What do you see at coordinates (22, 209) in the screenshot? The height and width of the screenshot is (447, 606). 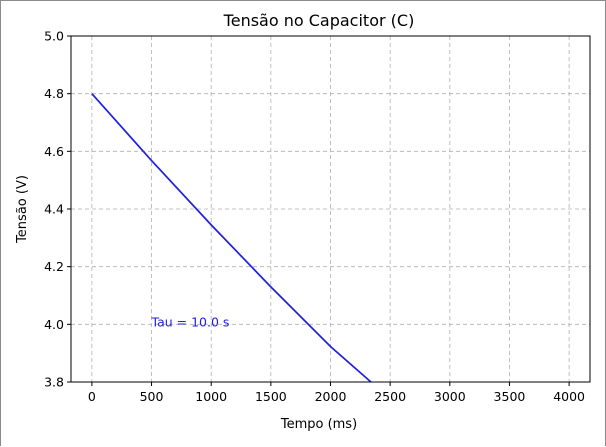 I see `y-axis-label: Tensão (V)` at bounding box center [22, 209].